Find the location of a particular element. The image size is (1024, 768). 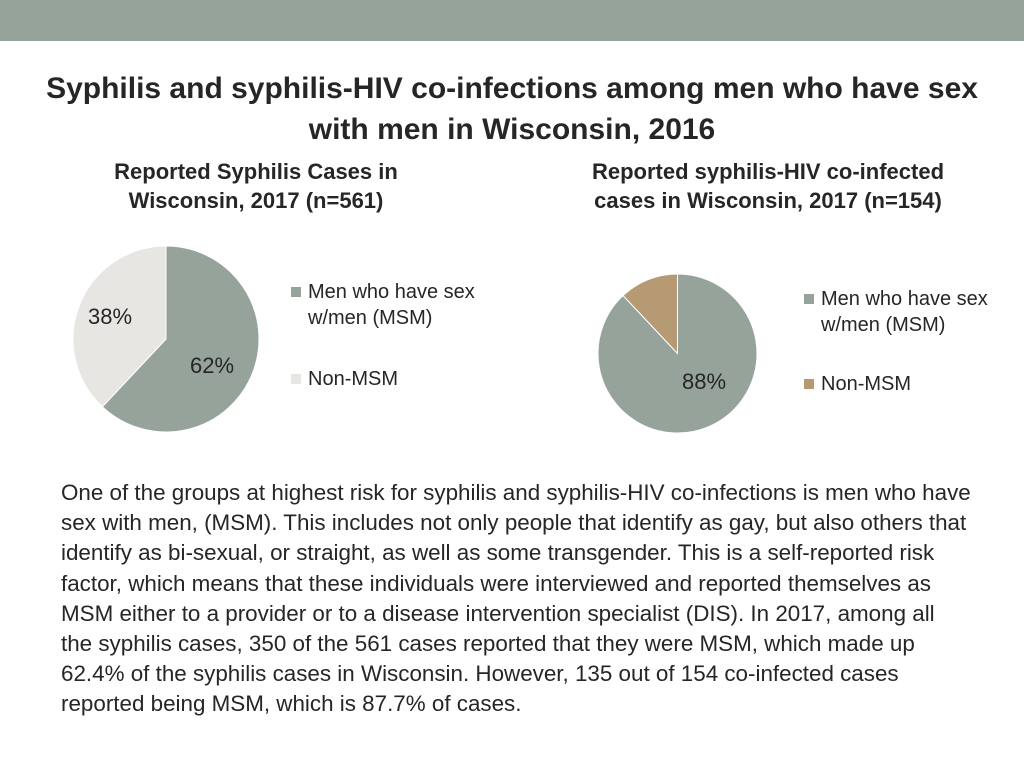

legend-swatch-msm-coinfection is located at coordinates (809, 299).